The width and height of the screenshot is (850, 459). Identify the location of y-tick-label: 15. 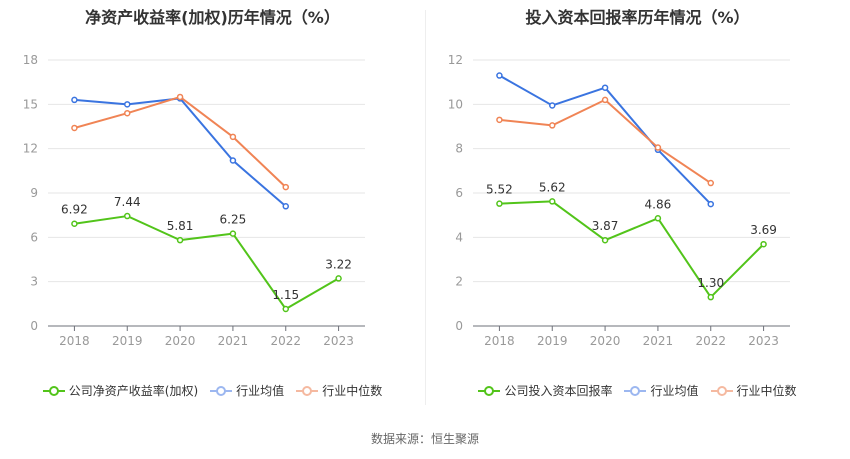
(30, 104).